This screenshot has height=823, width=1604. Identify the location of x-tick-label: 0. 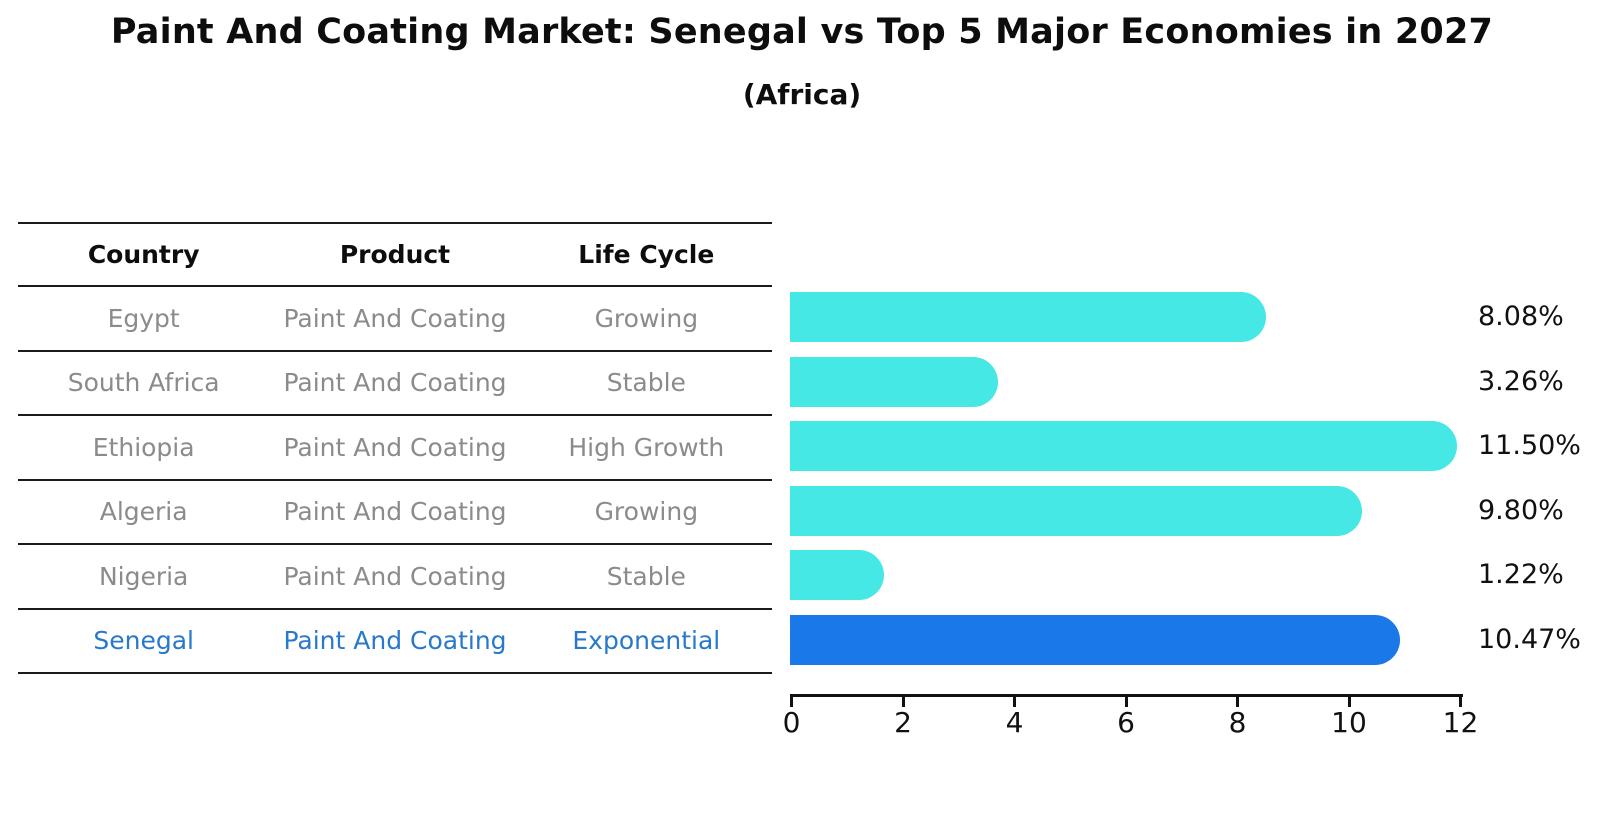
(791, 722).